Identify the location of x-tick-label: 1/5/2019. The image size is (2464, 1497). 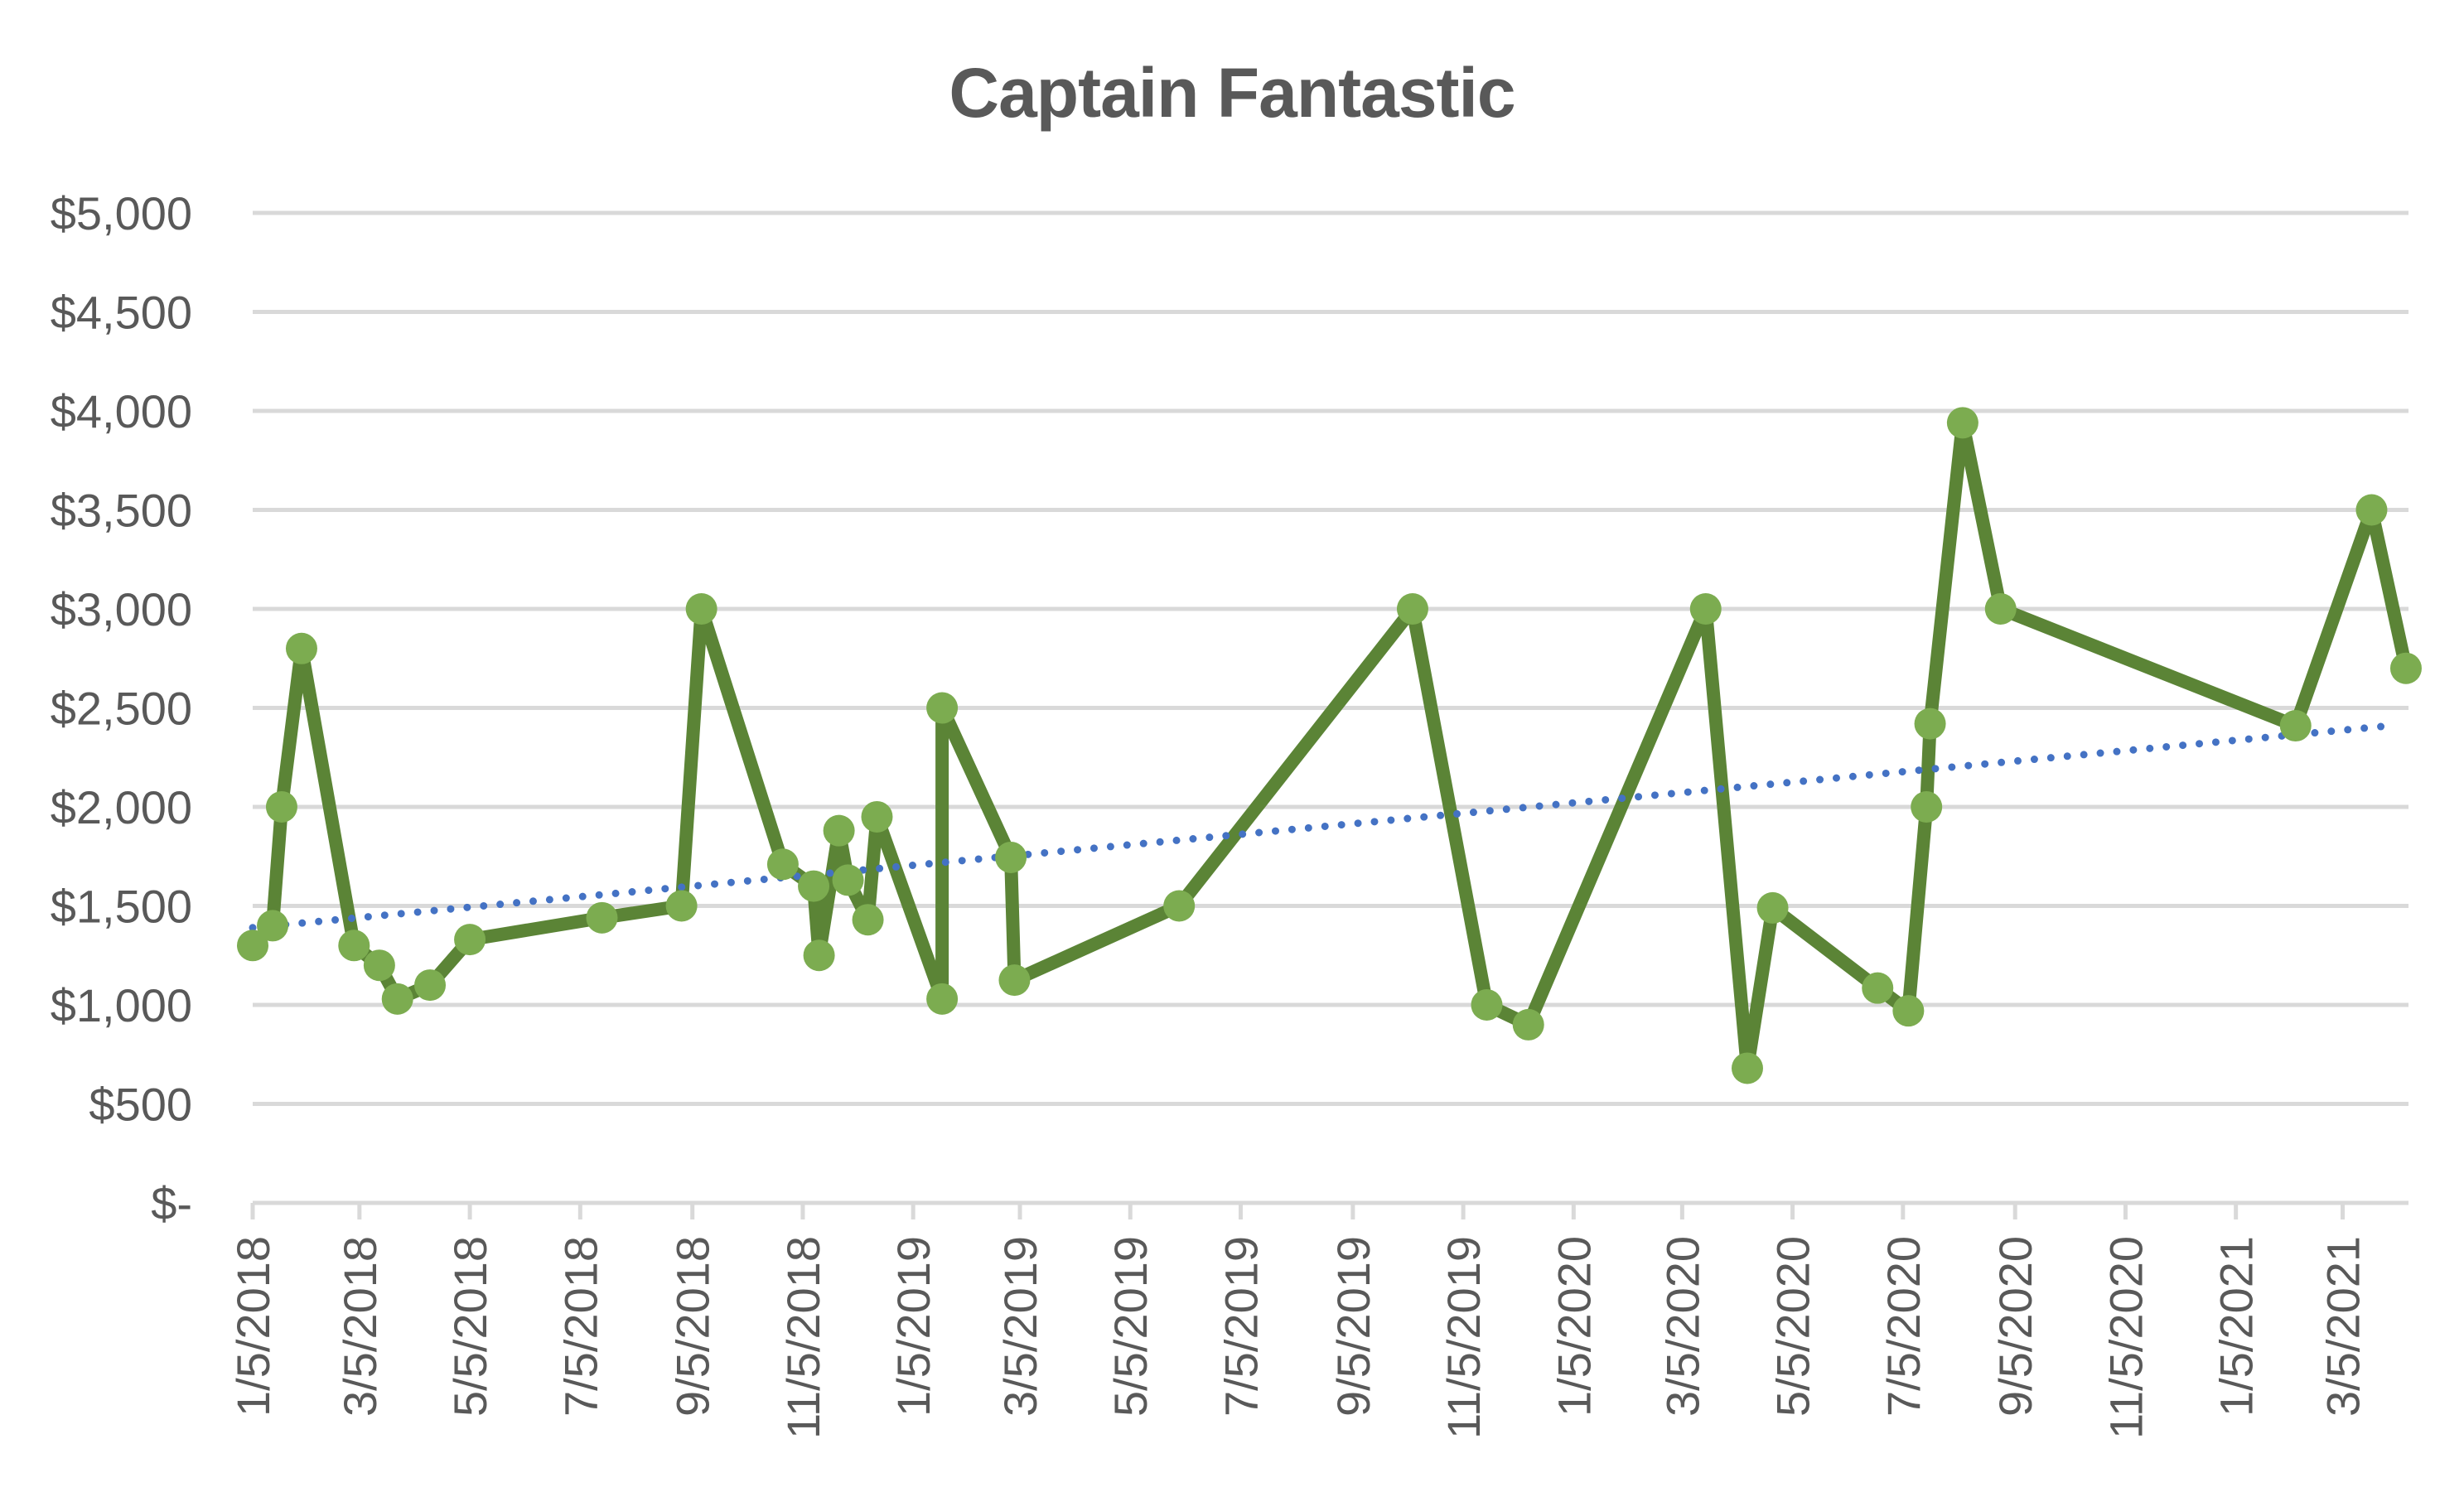
(913, 1326).